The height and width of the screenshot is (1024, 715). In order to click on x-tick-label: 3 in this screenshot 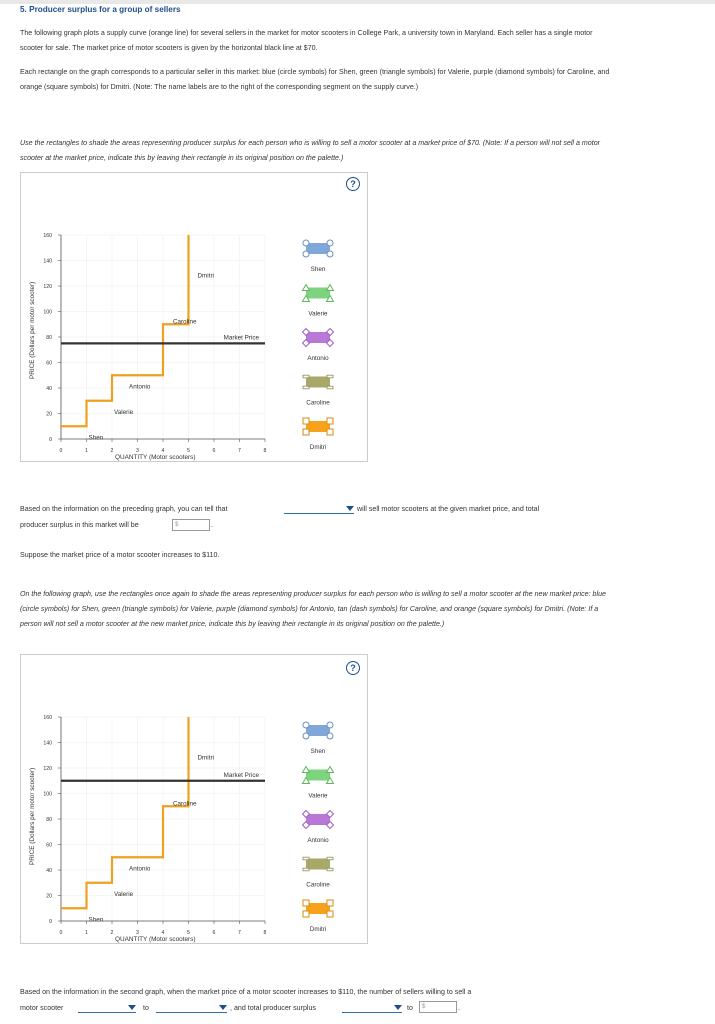, I will do `click(137, 933)`.